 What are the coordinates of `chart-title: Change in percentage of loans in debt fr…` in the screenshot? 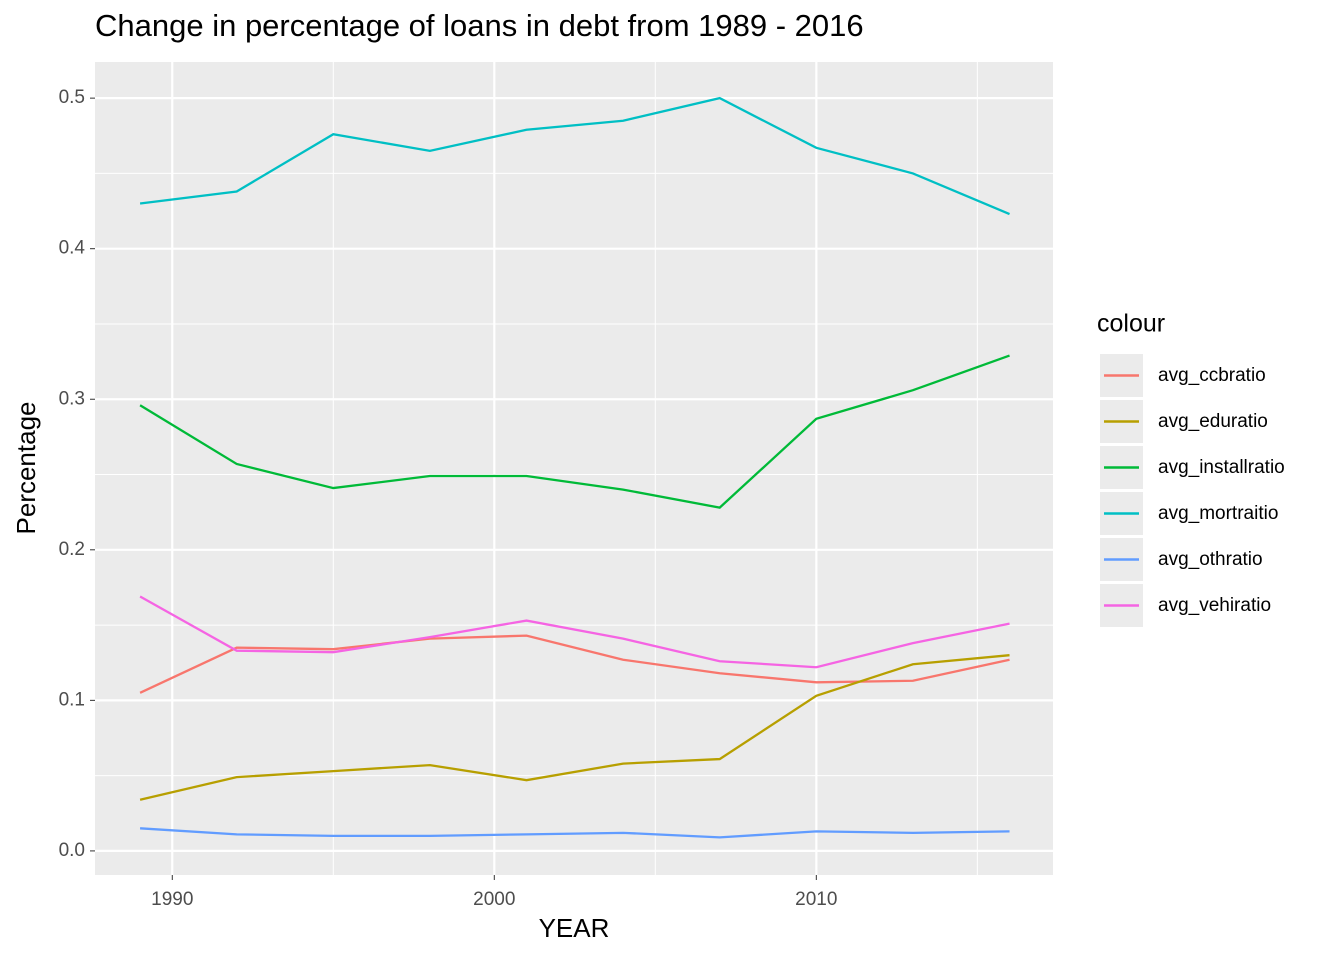 It's located at (479, 25).